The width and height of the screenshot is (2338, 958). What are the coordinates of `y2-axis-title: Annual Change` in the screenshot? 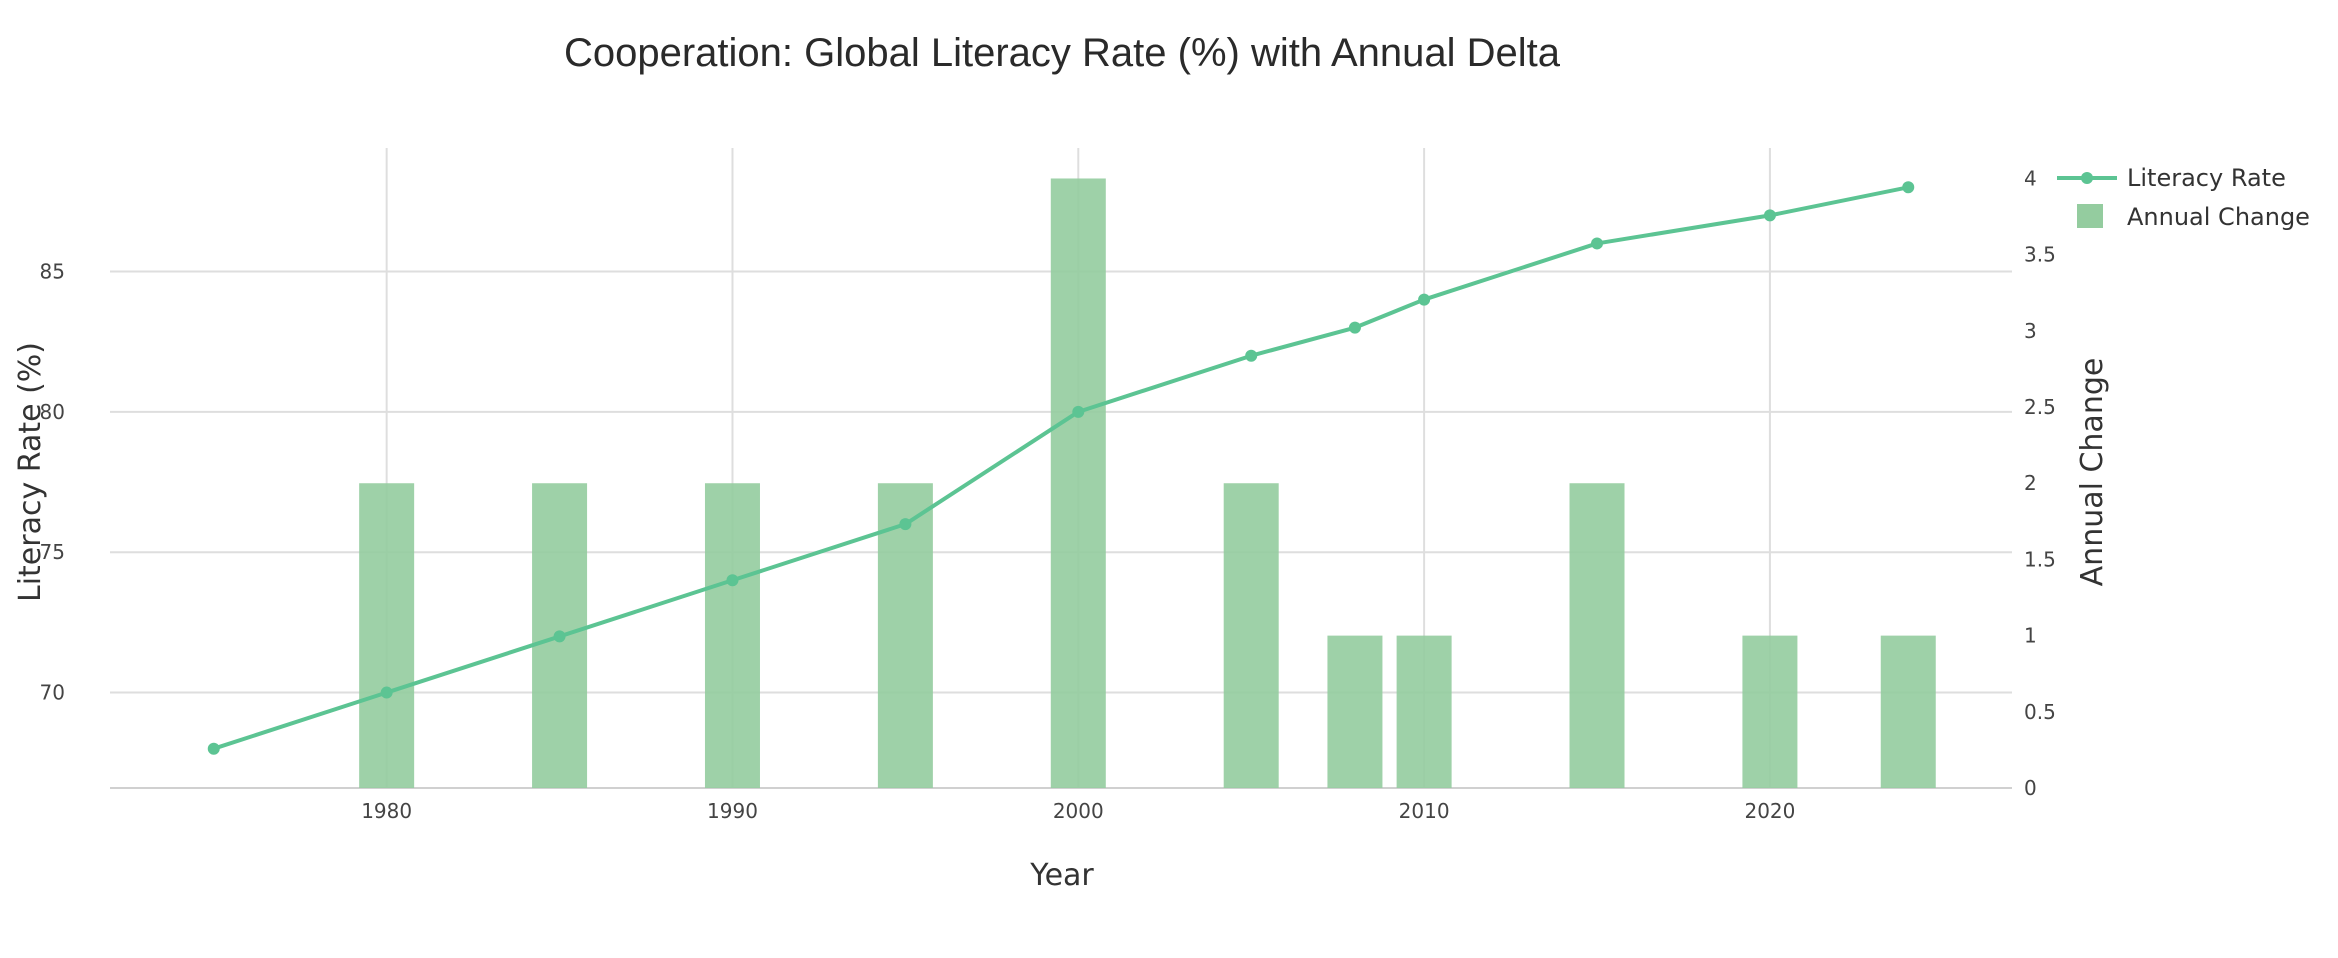 It's located at (2092, 472).